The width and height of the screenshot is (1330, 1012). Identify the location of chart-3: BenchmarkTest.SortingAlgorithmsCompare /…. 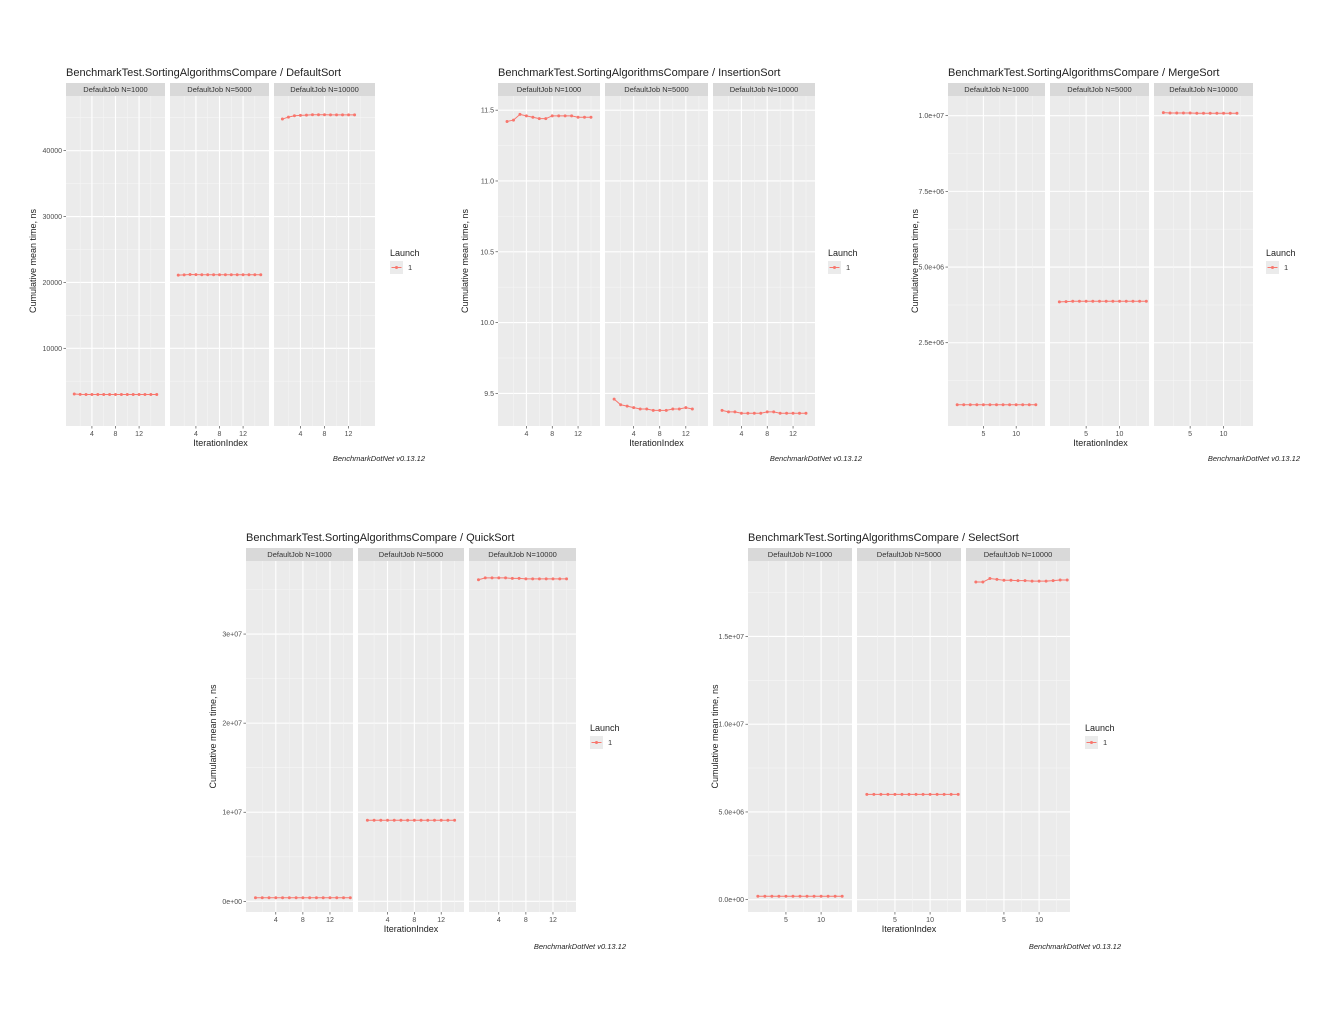
(1105, 265).